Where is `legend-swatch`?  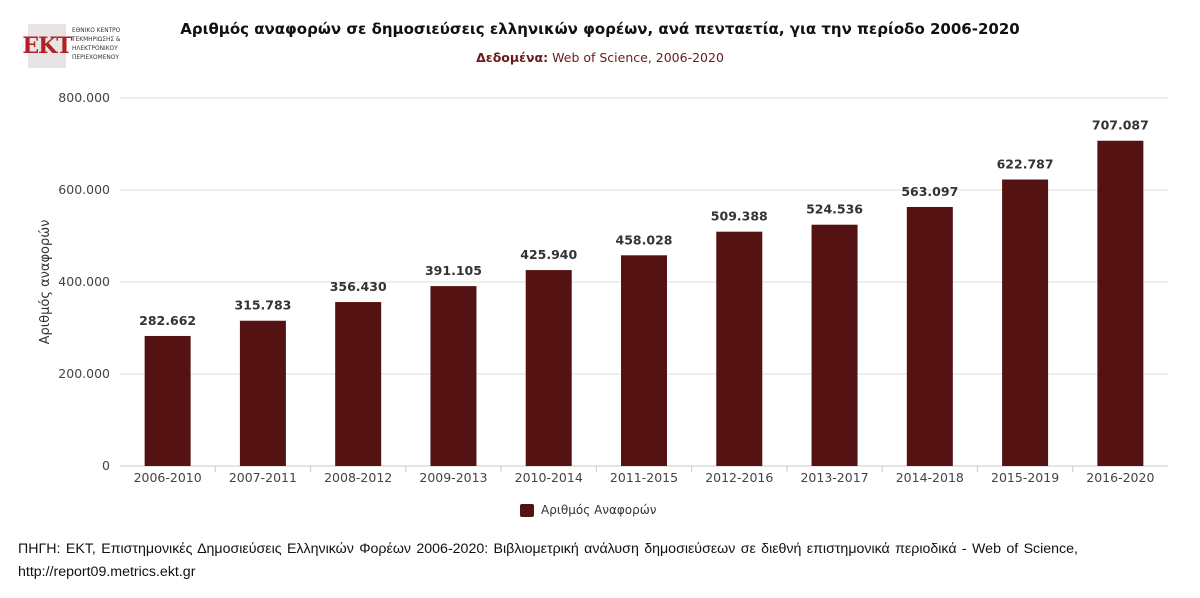
legend-swatch is located at coordinates (527, 510).